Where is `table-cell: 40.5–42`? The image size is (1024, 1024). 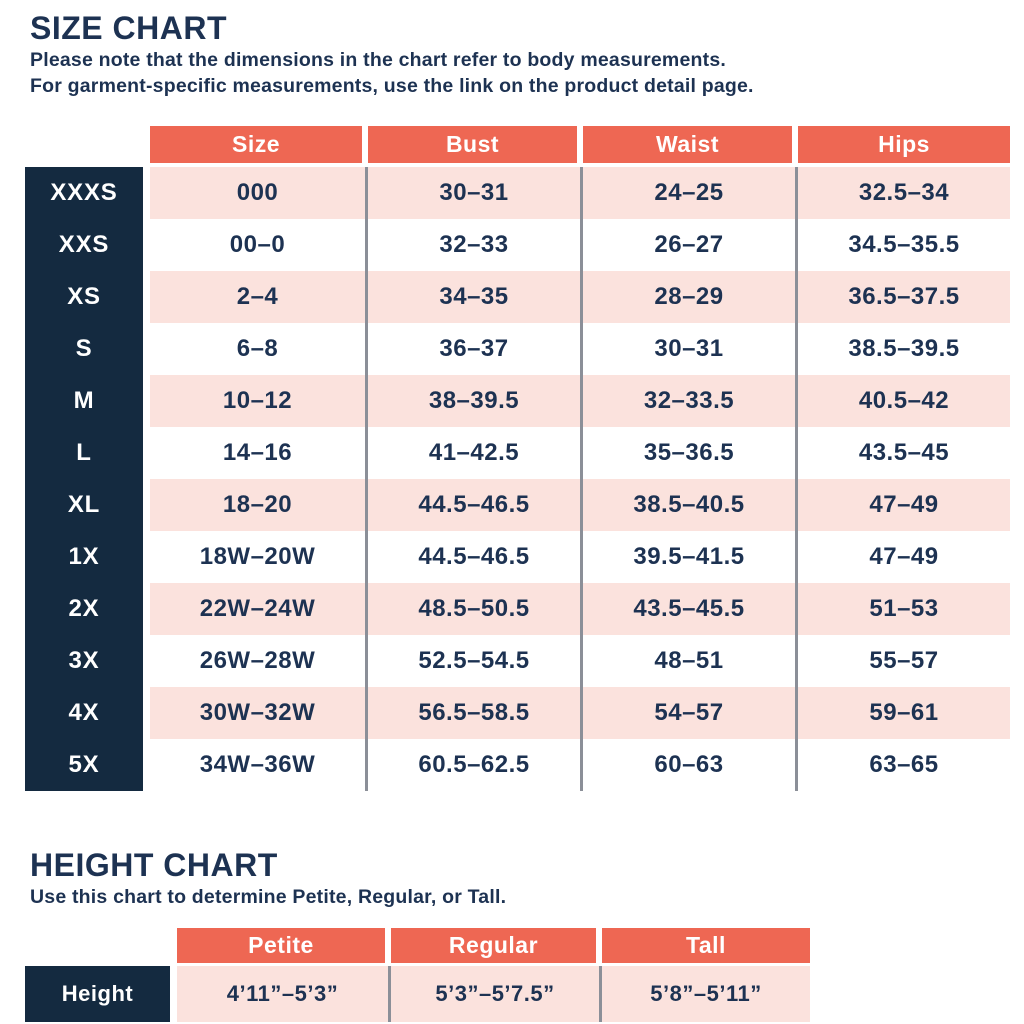 table-cell: 40.5–42 is located at coordinates (902, 400).